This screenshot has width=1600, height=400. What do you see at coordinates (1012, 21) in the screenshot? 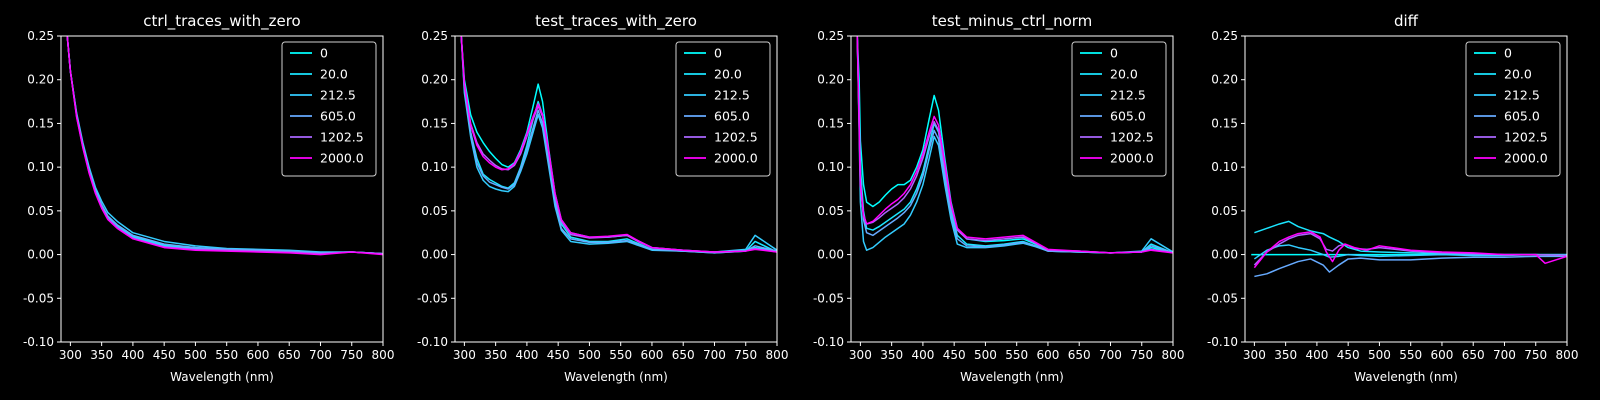
I see `chart-title: test_minus_ctrl_norm` at bounding box center [1012, 21].